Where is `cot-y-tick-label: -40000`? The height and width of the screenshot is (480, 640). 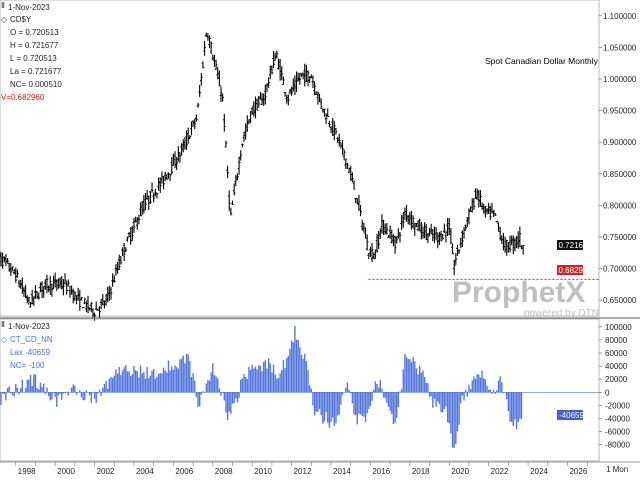
cot-y-tick-label: -40000 is located at coordinates (617, 418).